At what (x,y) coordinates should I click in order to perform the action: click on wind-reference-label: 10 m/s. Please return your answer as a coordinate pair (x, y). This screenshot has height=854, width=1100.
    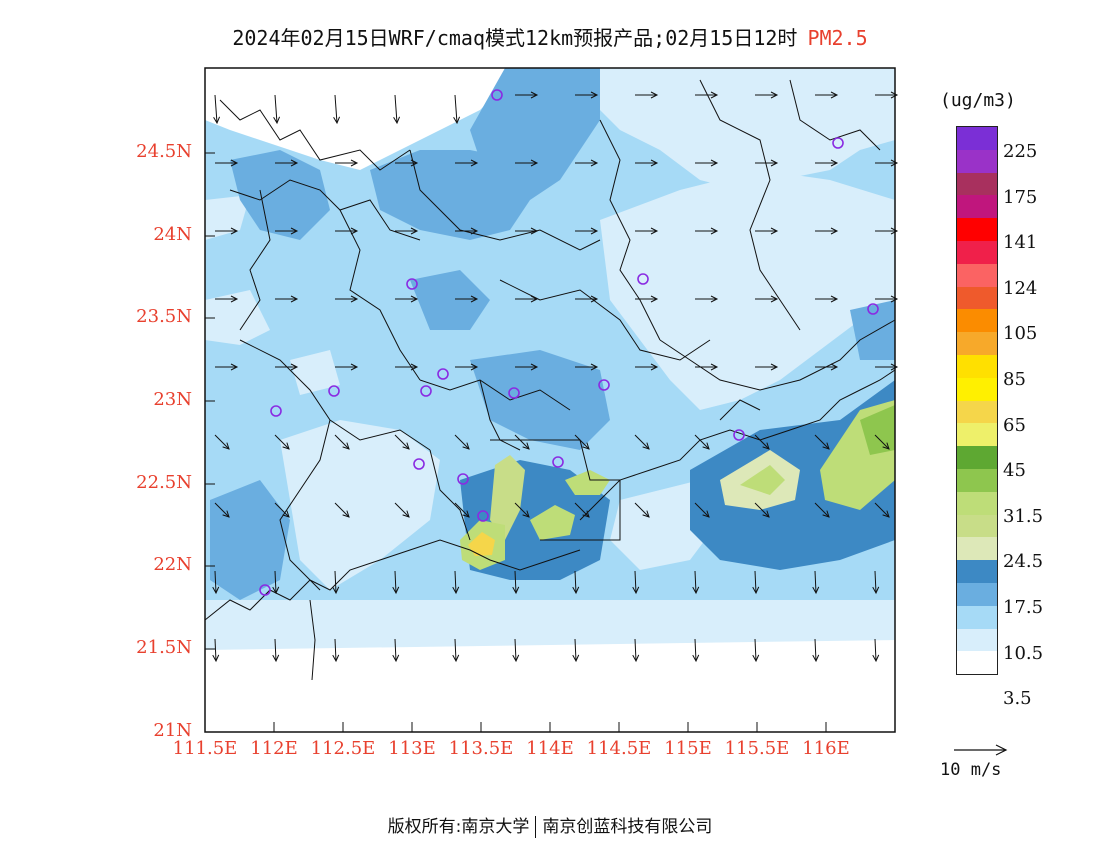
    Looking at the image, I should click on (971, 770).